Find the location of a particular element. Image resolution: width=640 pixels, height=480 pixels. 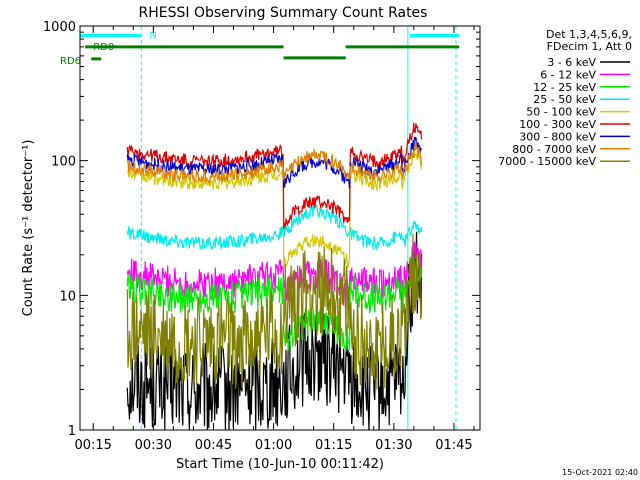

footer-timestamp: 15-Oct-2021 02:40 is located at coordinates (600, 472).